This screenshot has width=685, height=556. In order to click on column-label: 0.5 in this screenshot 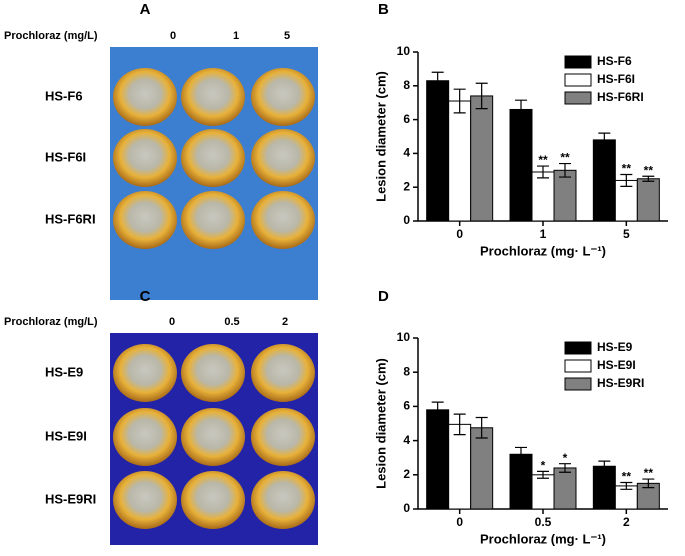, I will do `click(231, 322)`.